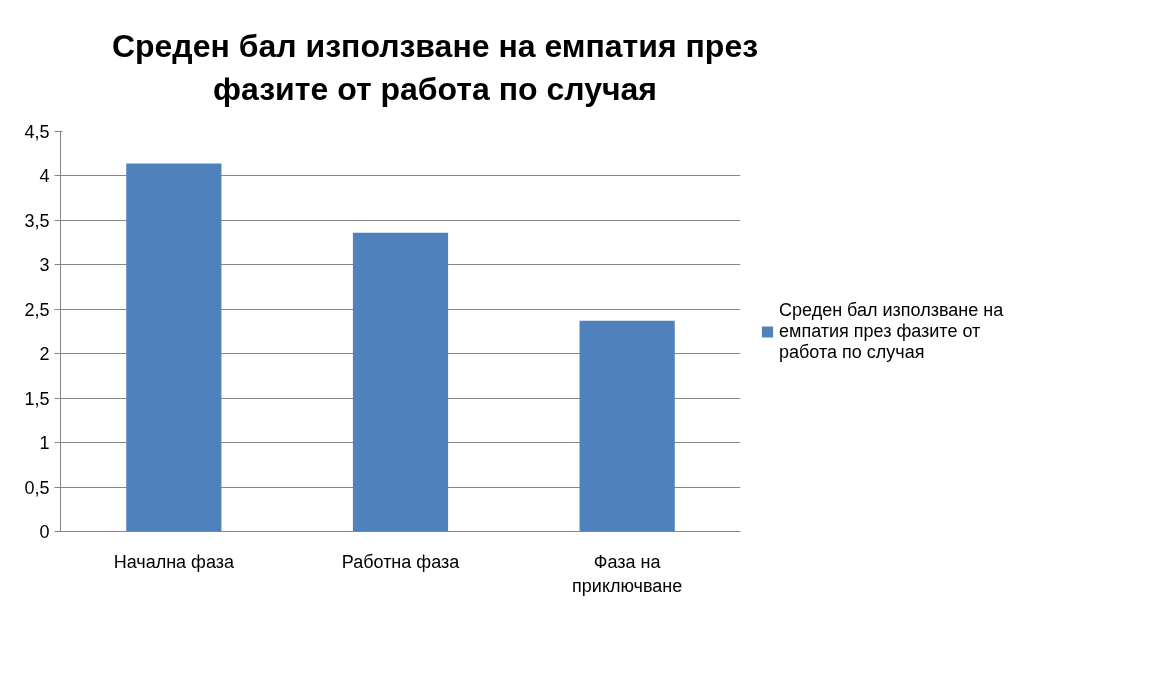  I want to click on x-tick-label: Работна фаза, so click(401, 561).